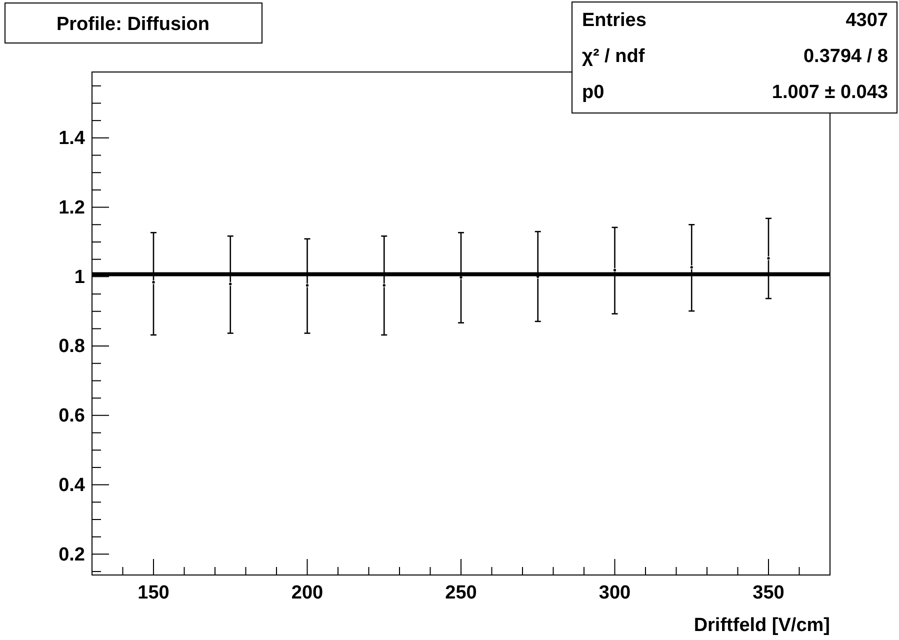  Describe the element at coordinates (307, 593) in the screenshot. I see `x-tick-label: 200` at that location.